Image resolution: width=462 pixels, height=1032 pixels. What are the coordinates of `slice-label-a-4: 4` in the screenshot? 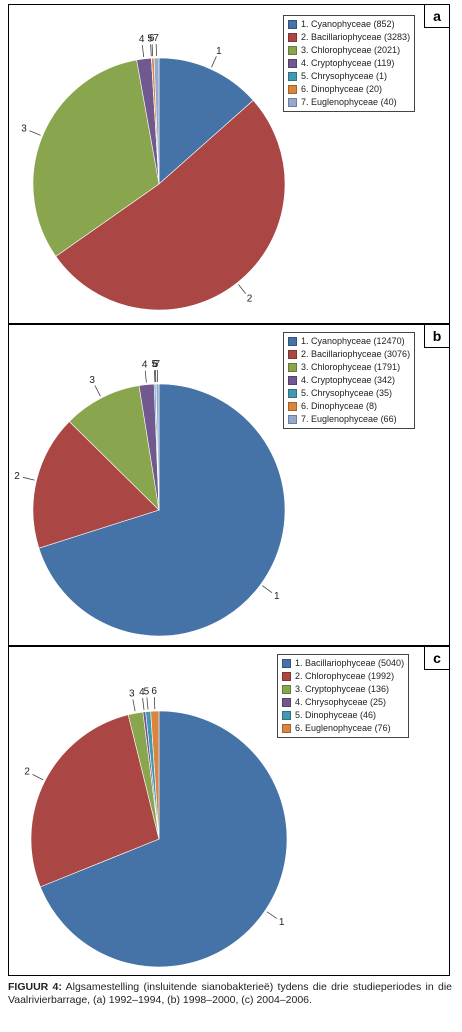 It's located at (142, 39).